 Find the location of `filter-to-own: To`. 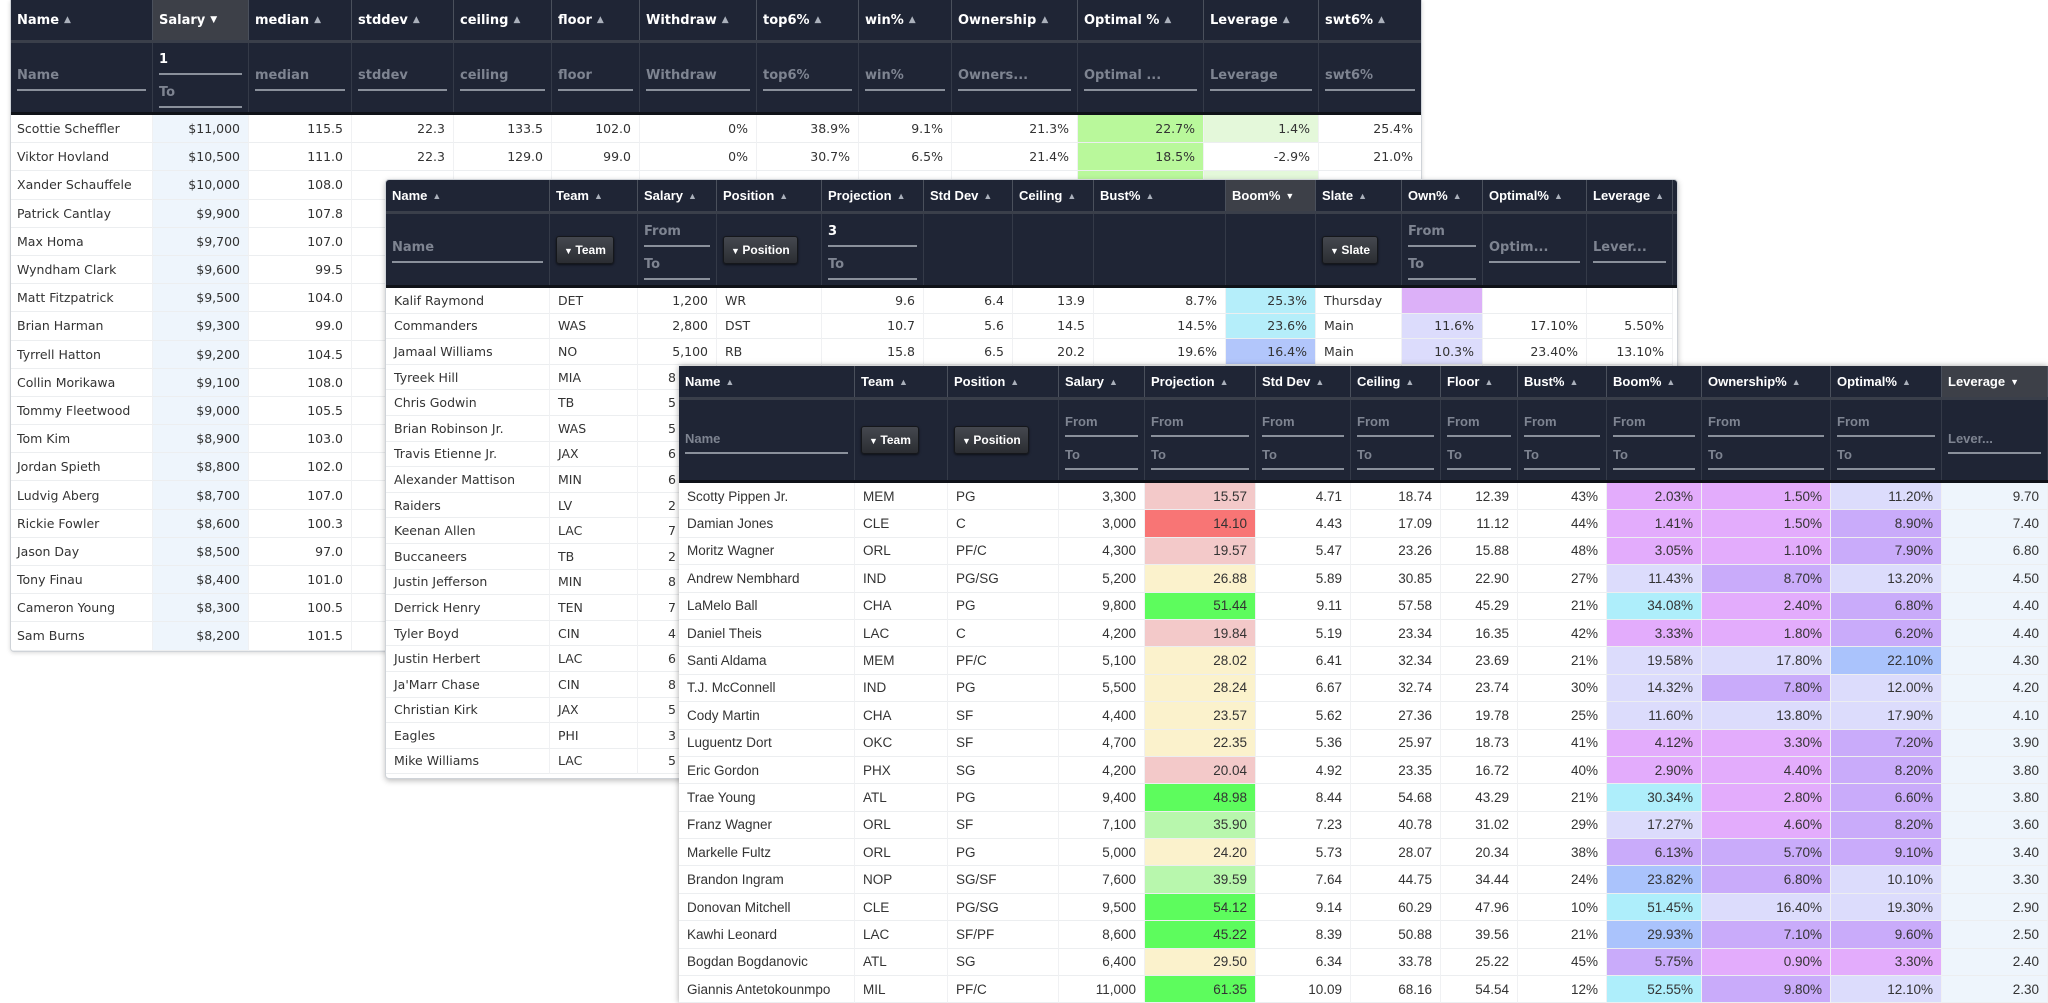

filter-to-own: To is located at coordinates (1442, 266).